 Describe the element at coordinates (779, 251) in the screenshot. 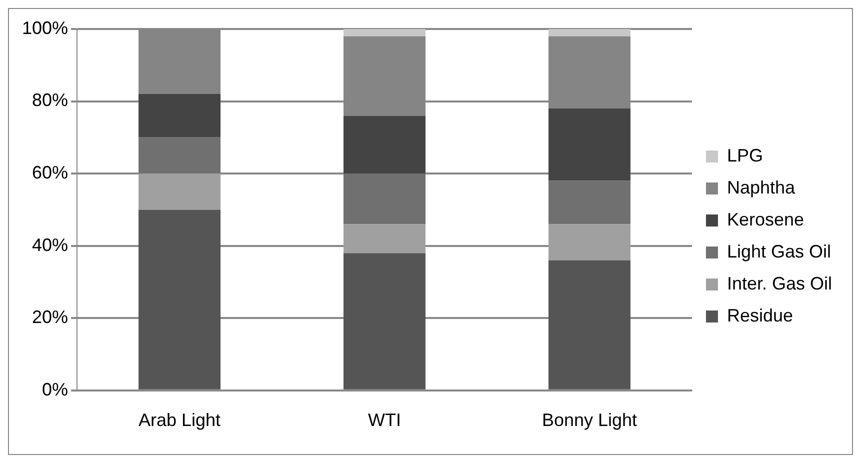

I see `legend-label: Light Gas Oil` at that location.